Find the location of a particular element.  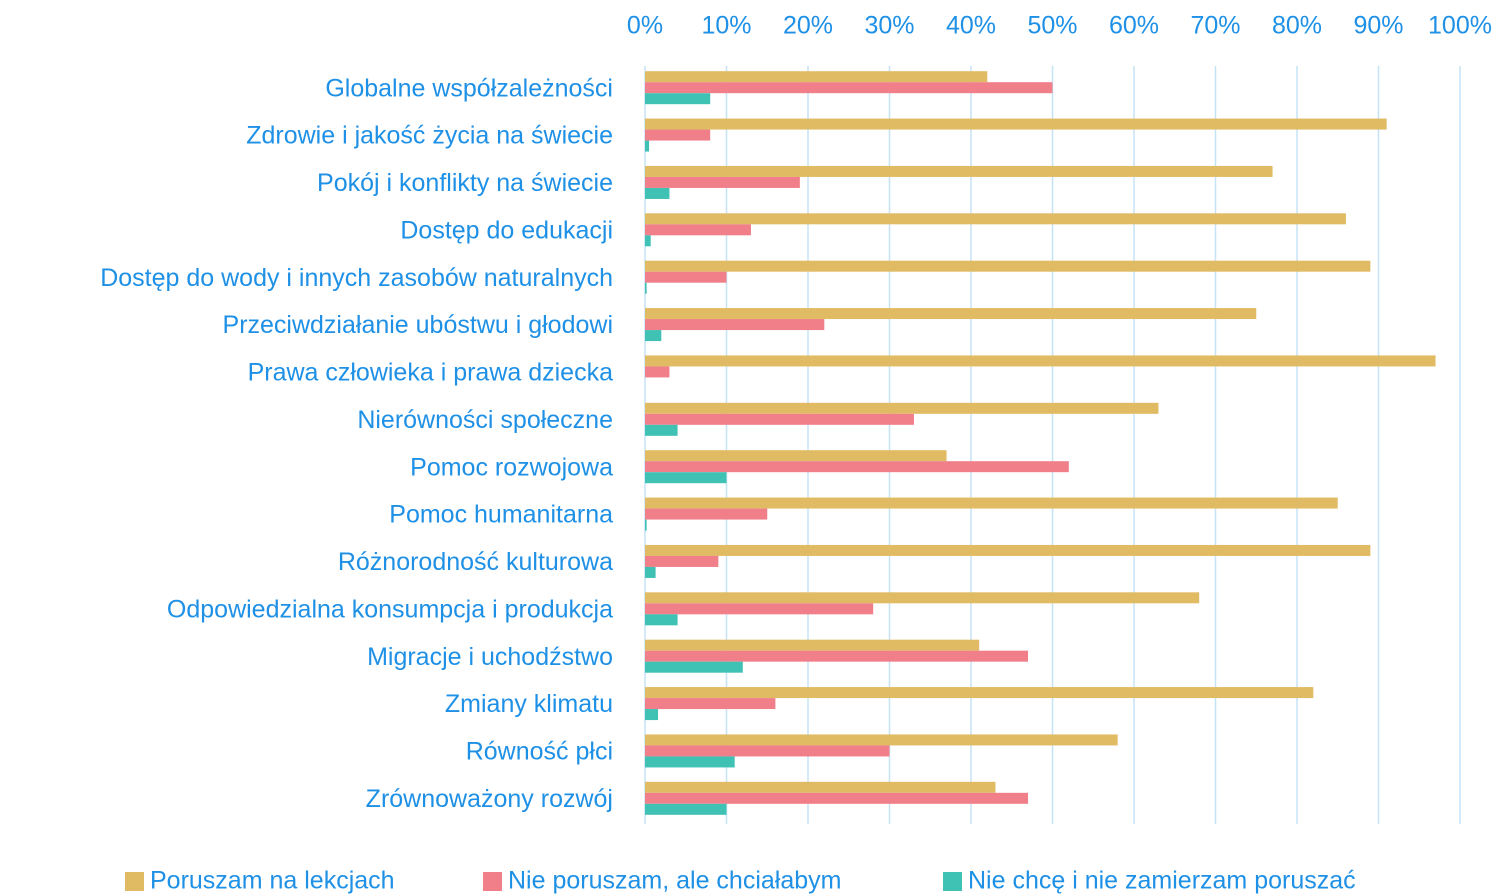

x-tick-label: 100% is located at coordinates (1460, 26).